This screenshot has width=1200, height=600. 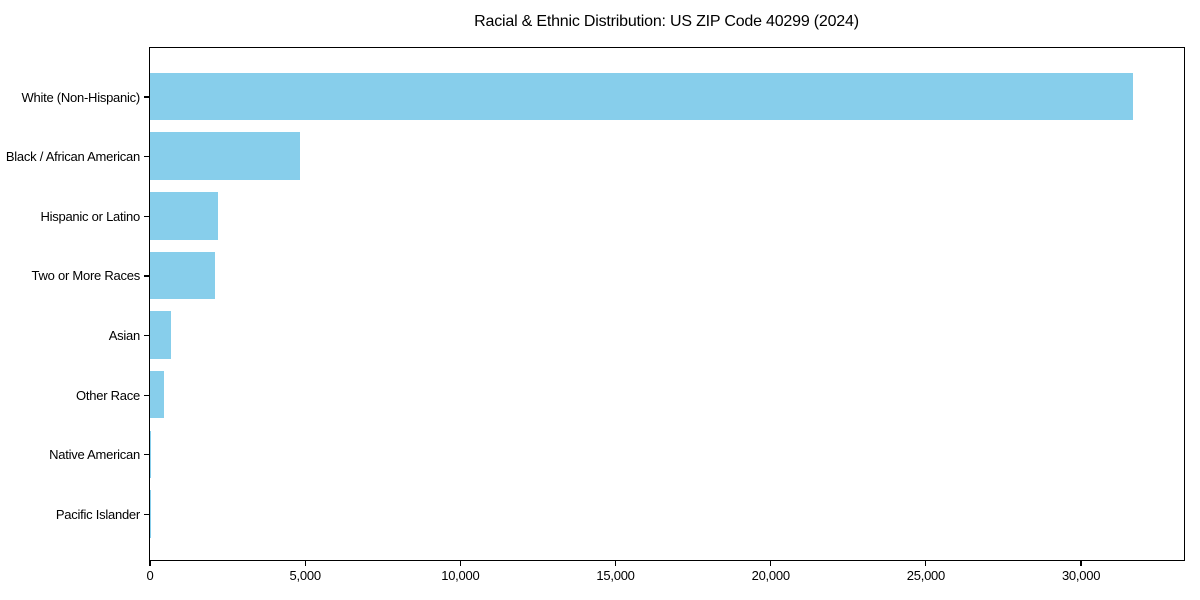 What do you see at coordinates (771, 575) in the screenshot?
I see `x-axis-tick-label: 20,000` at bounding box center [771, 575].